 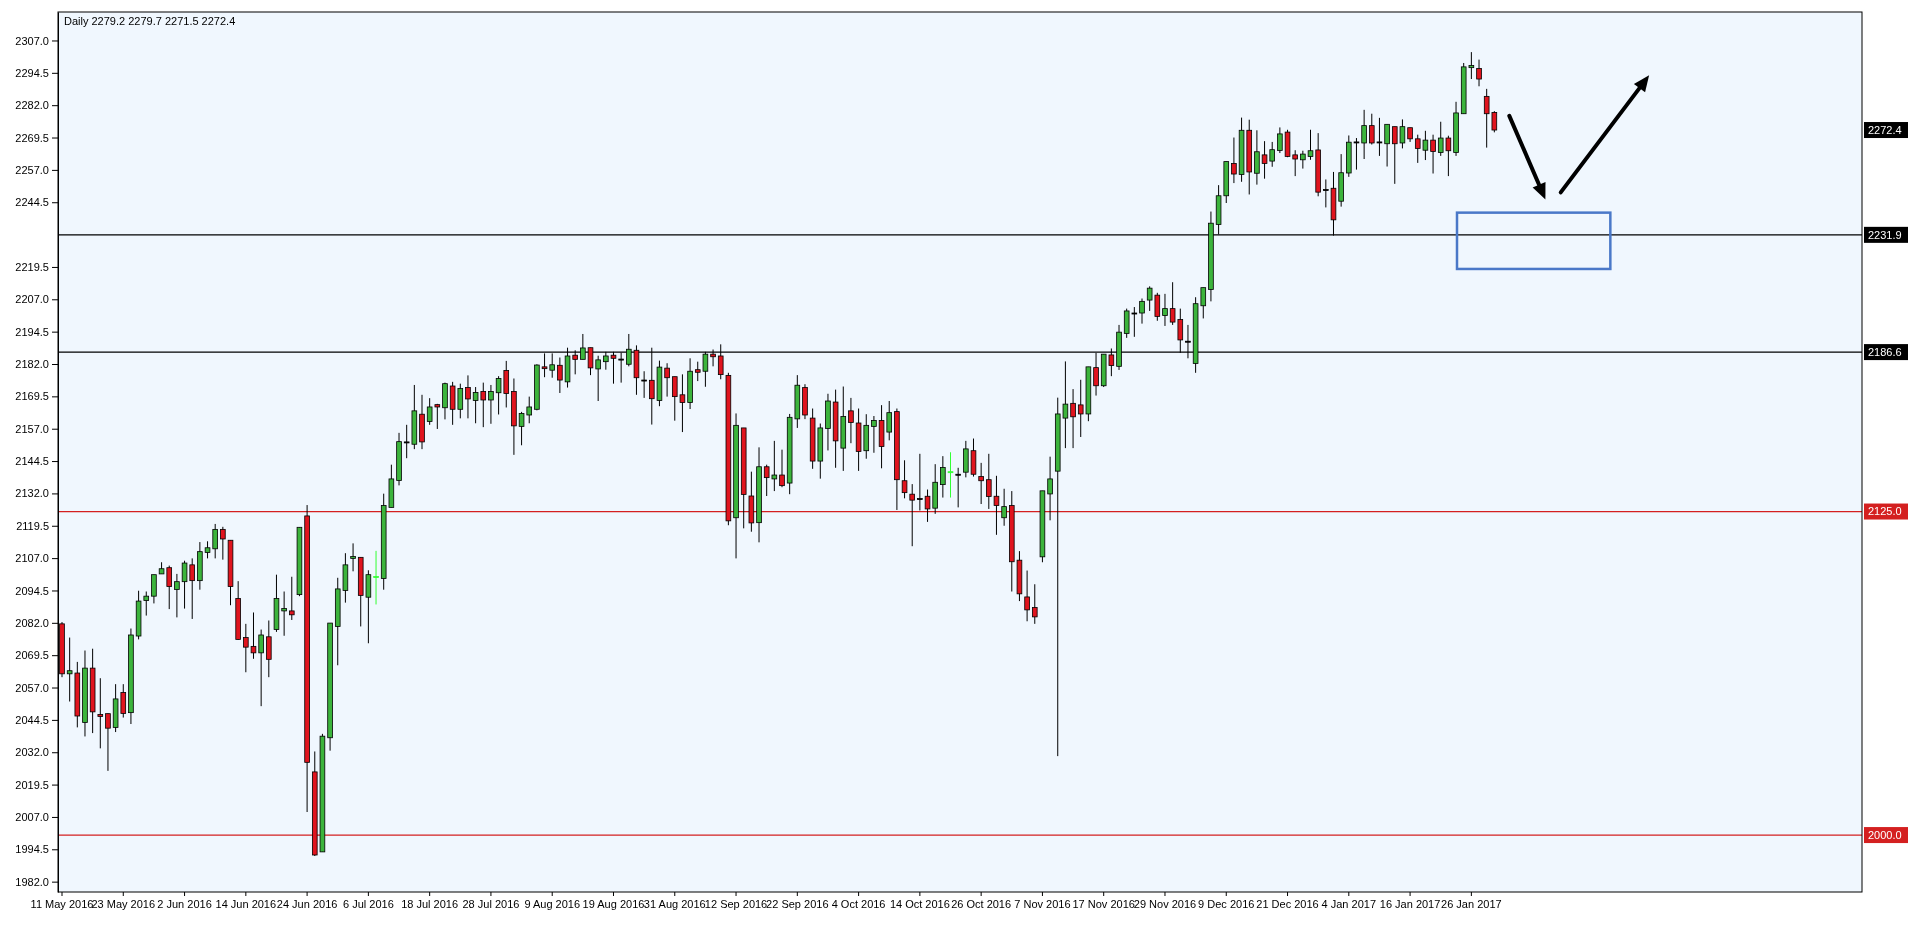 What do you see at coordinates (307, 904) in the screenshot?
I see `x-tick-label: 24 Jun 2016` at bounding box center [307, 904].